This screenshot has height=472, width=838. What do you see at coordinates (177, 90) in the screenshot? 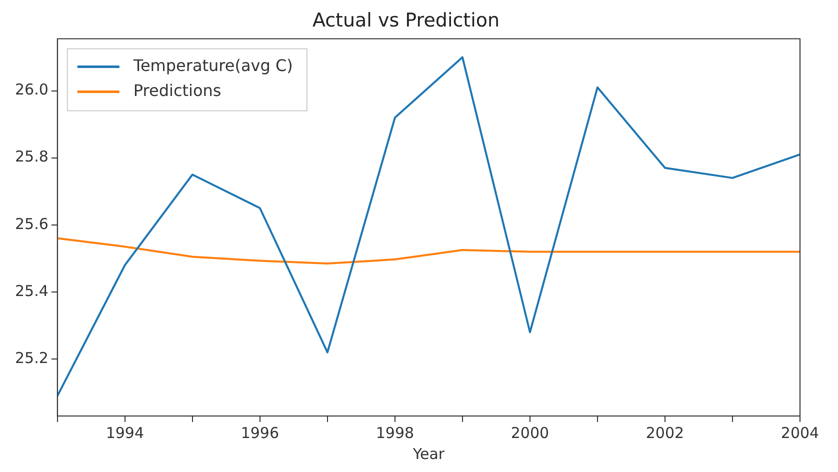
I see `legend-label: Predictions` at bounding box center [177, 90].